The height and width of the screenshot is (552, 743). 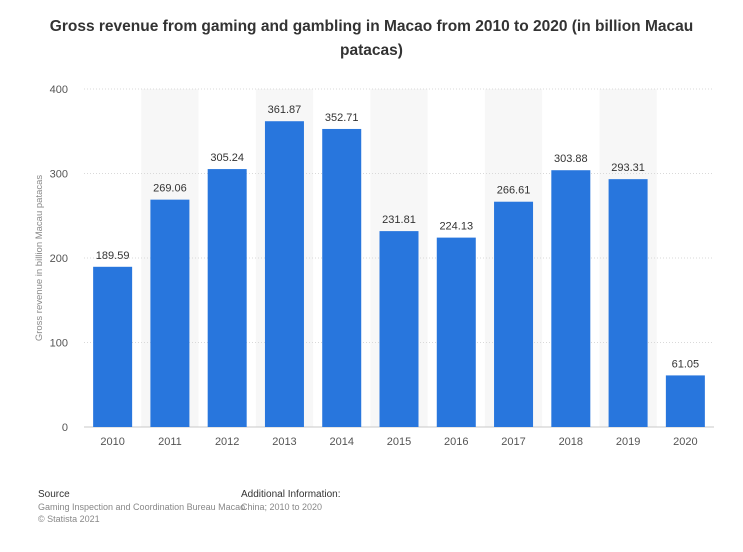 I want to click on data-label: 189.59, so click(x=113, y=256).